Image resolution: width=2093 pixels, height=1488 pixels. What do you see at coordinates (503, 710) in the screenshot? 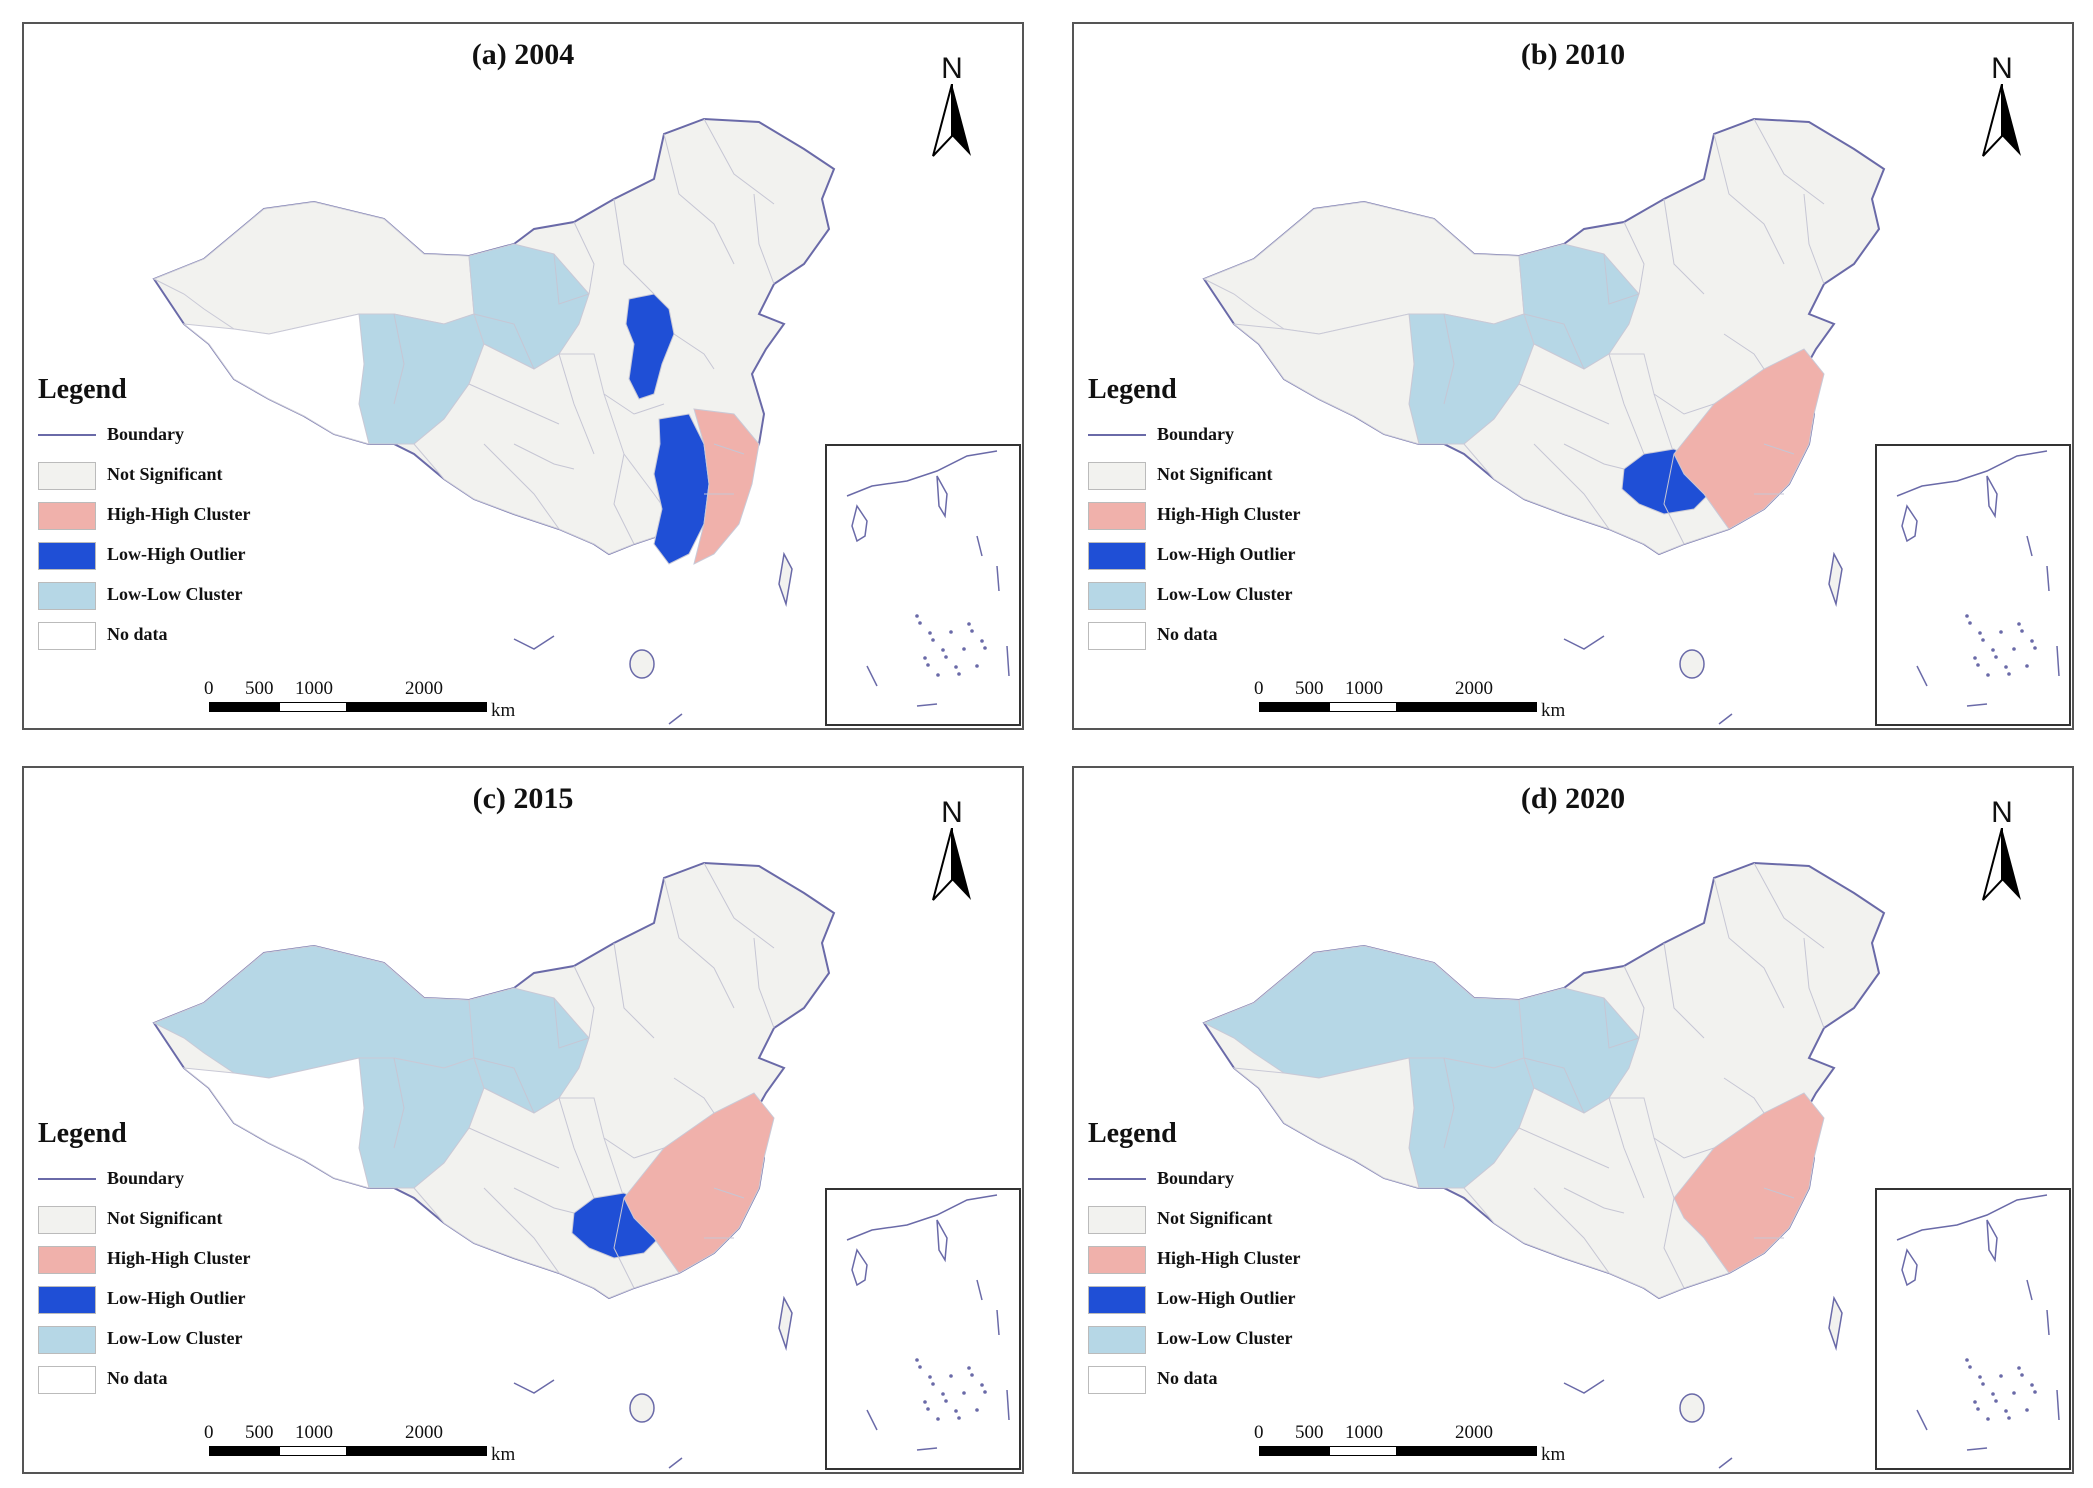
I see `scale-unit: km` at bounding box center [503, 710].